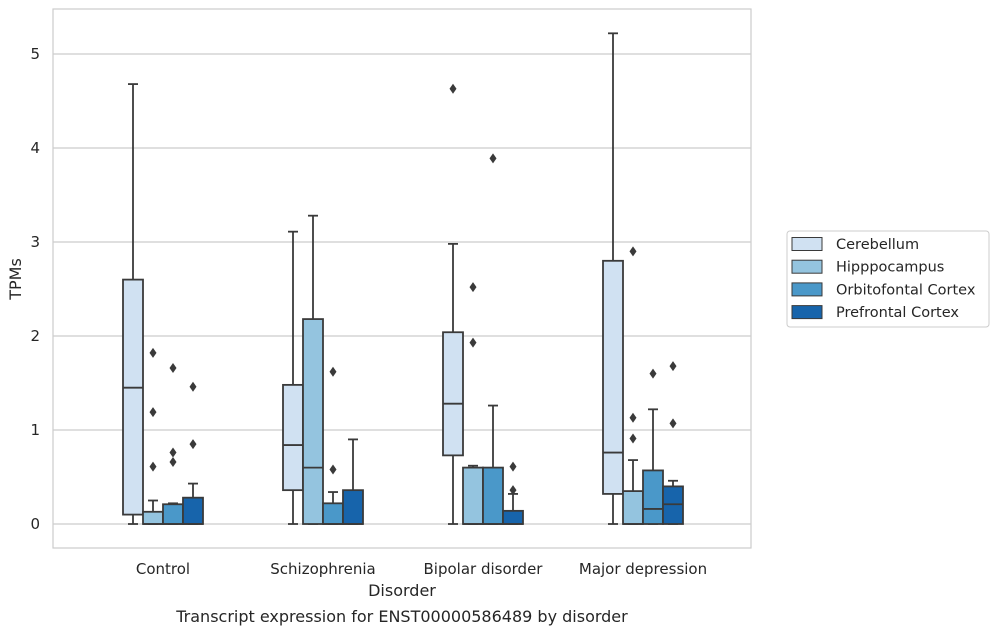  Describe the element at coordinates (906, 290) in the screenshot. I see `legend-label: Orbitofontal Cortex` at that location.